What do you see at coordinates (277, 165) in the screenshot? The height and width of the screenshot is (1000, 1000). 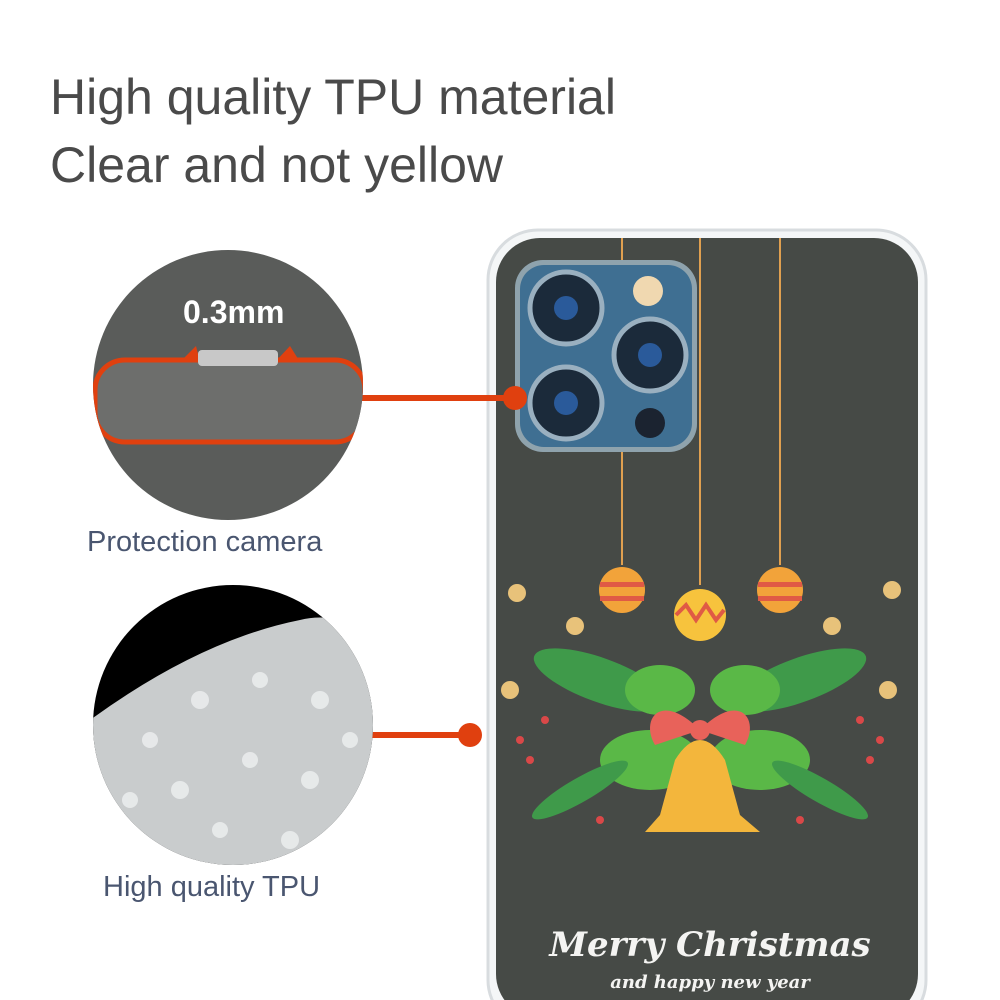 I see `headline-line-2: Clear and not yellow` at bounding box center [277, 165].